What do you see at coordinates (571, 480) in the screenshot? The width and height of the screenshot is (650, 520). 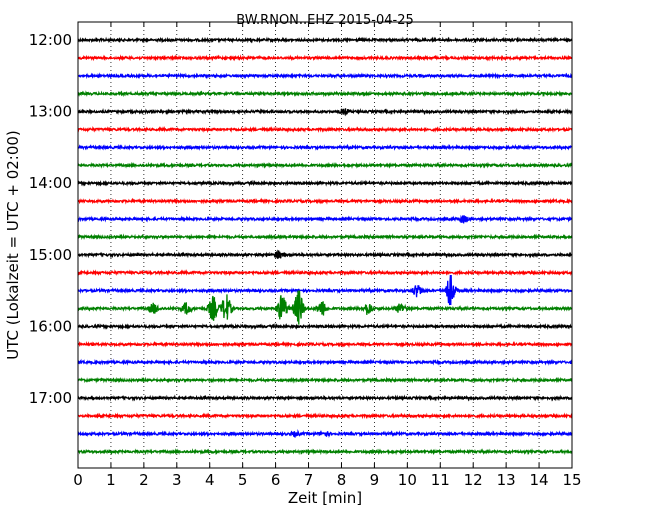 I see `x-tick-label: 15` at bounding box center [571, 480].